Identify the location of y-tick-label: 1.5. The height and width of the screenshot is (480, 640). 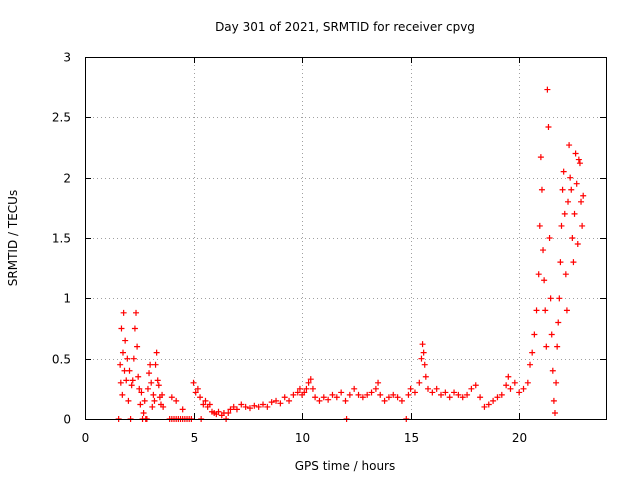
(61, 239).